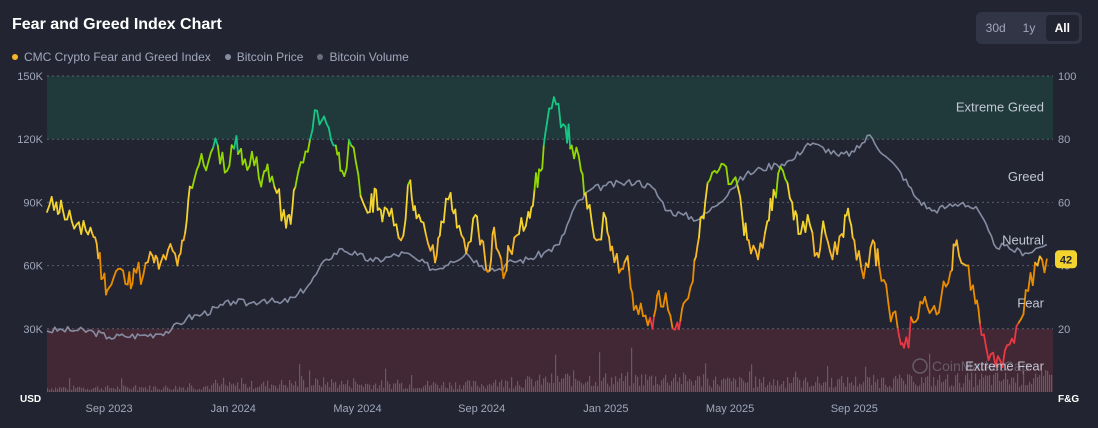  Describe the element at coordinates (1067, 77) in the screenshot. I see `right-axis-tick-label: 100` at that location.